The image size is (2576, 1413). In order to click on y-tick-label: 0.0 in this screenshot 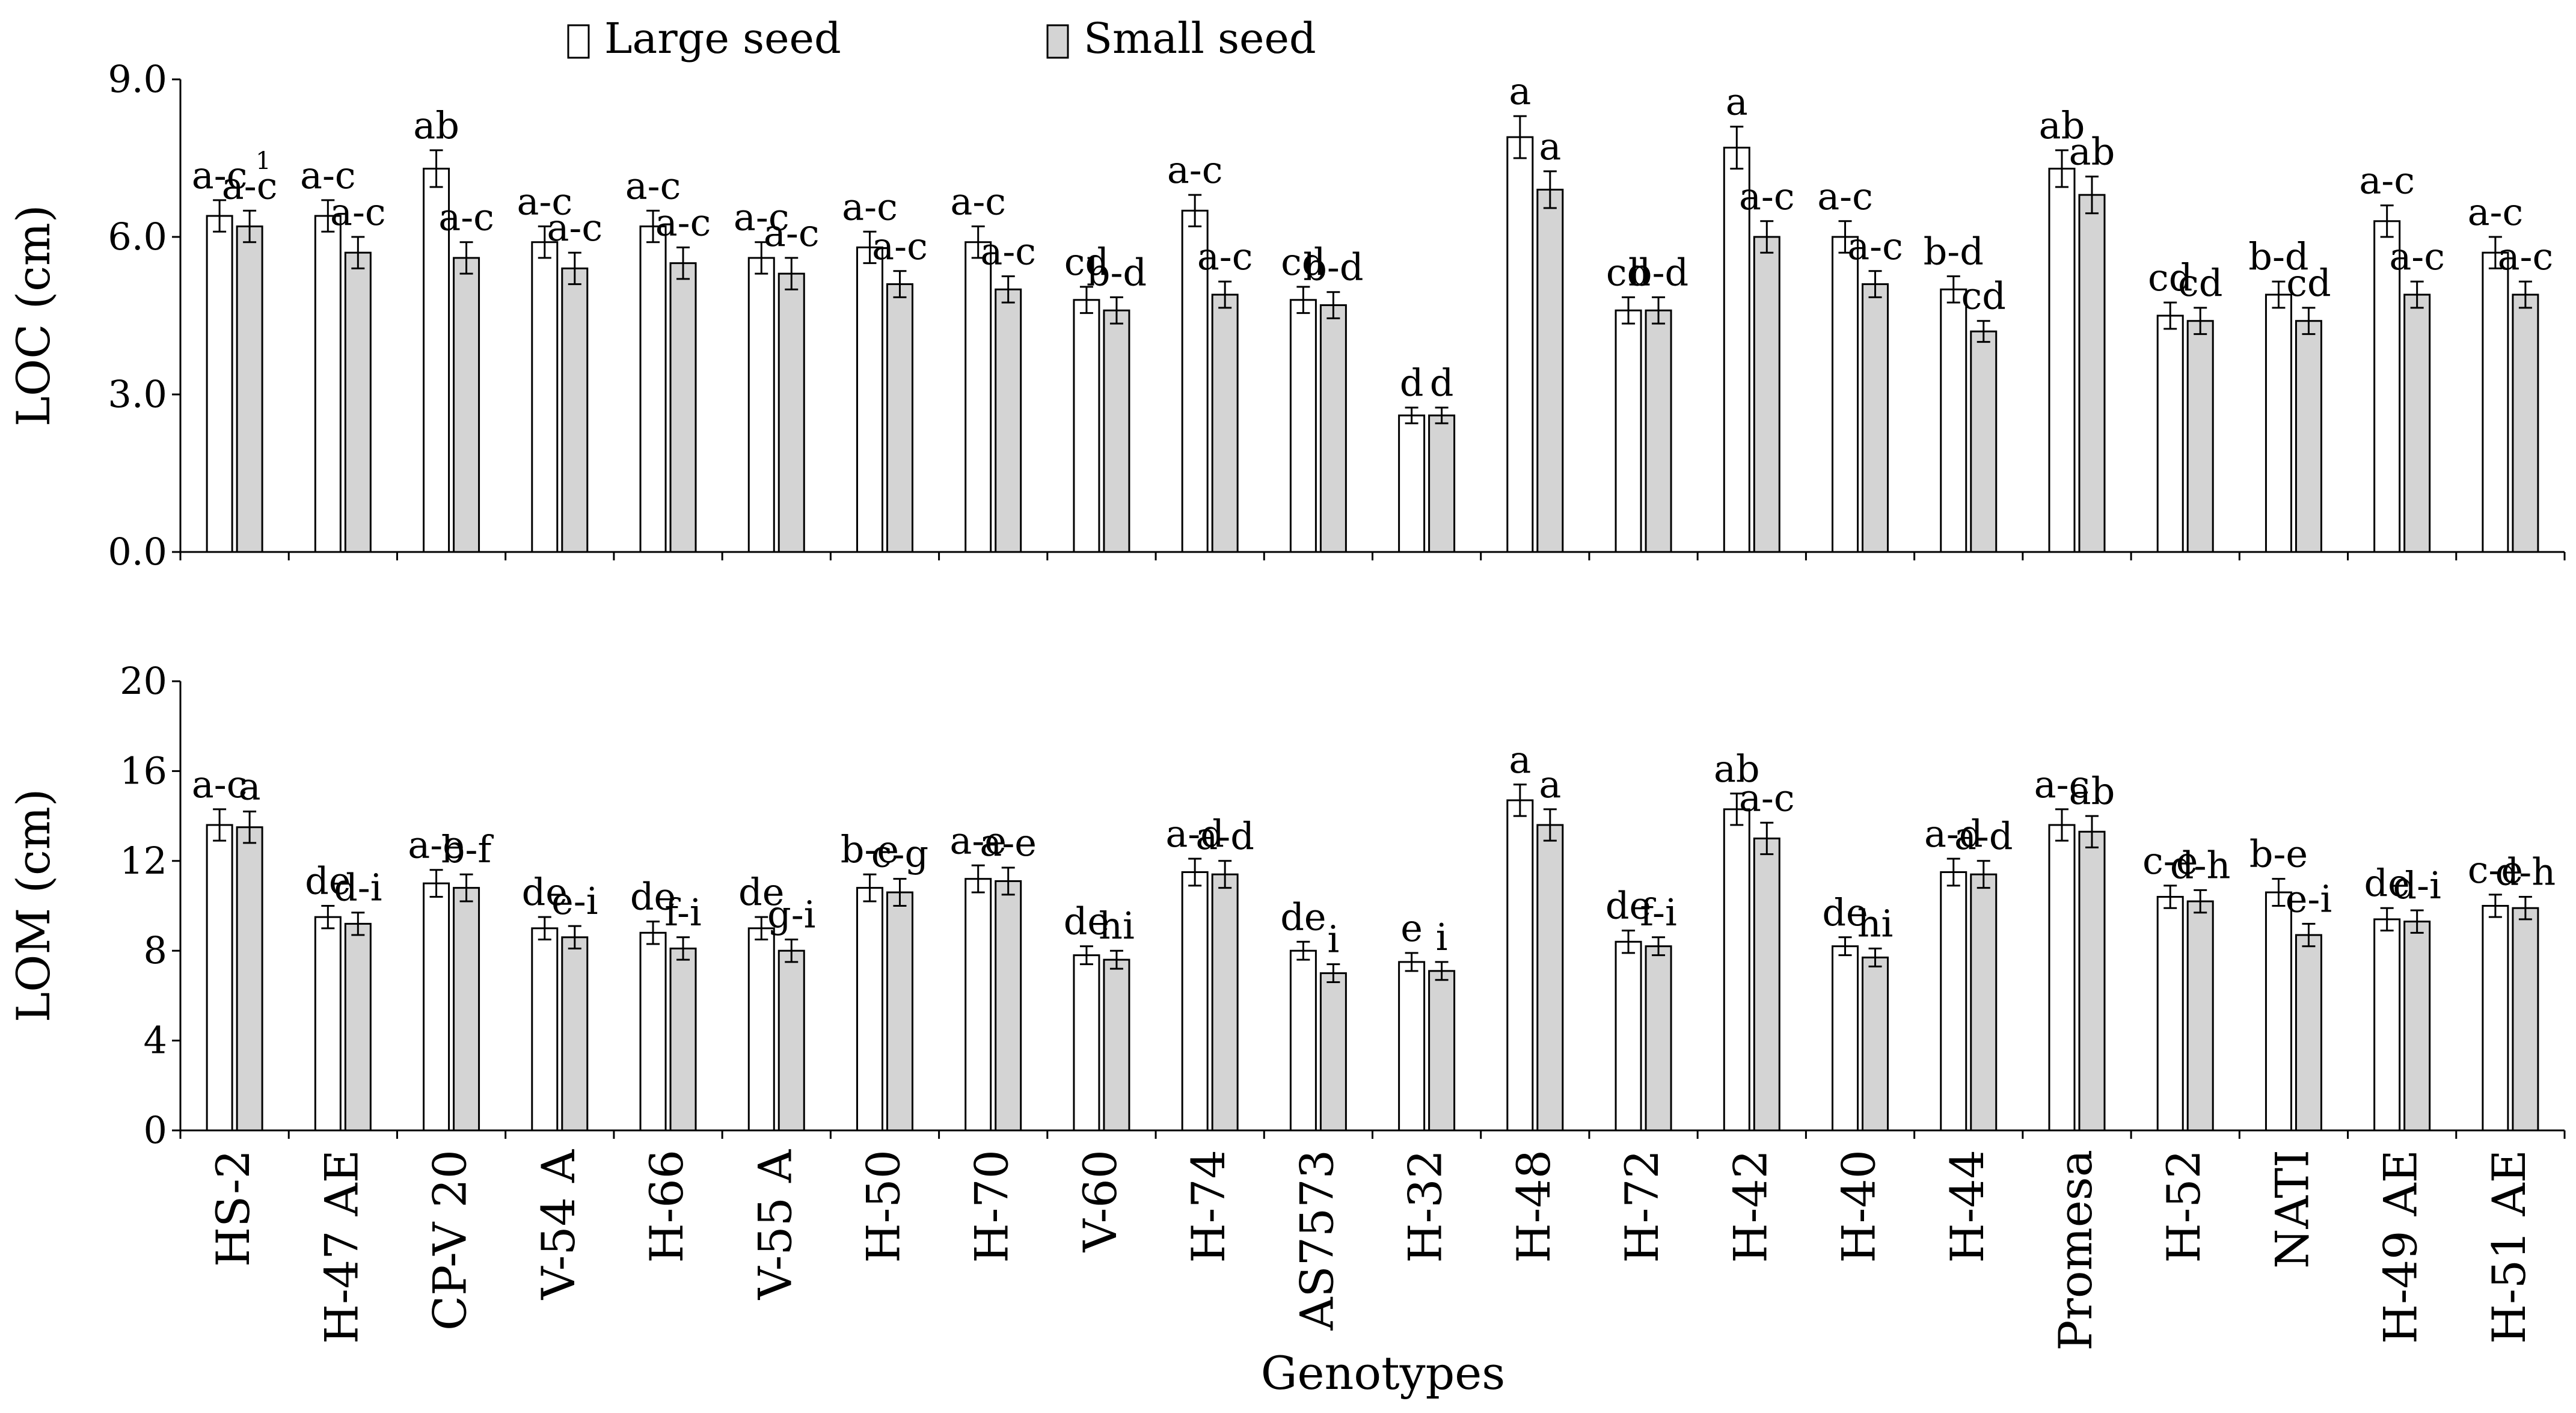, I will do `click(137, 552)`.